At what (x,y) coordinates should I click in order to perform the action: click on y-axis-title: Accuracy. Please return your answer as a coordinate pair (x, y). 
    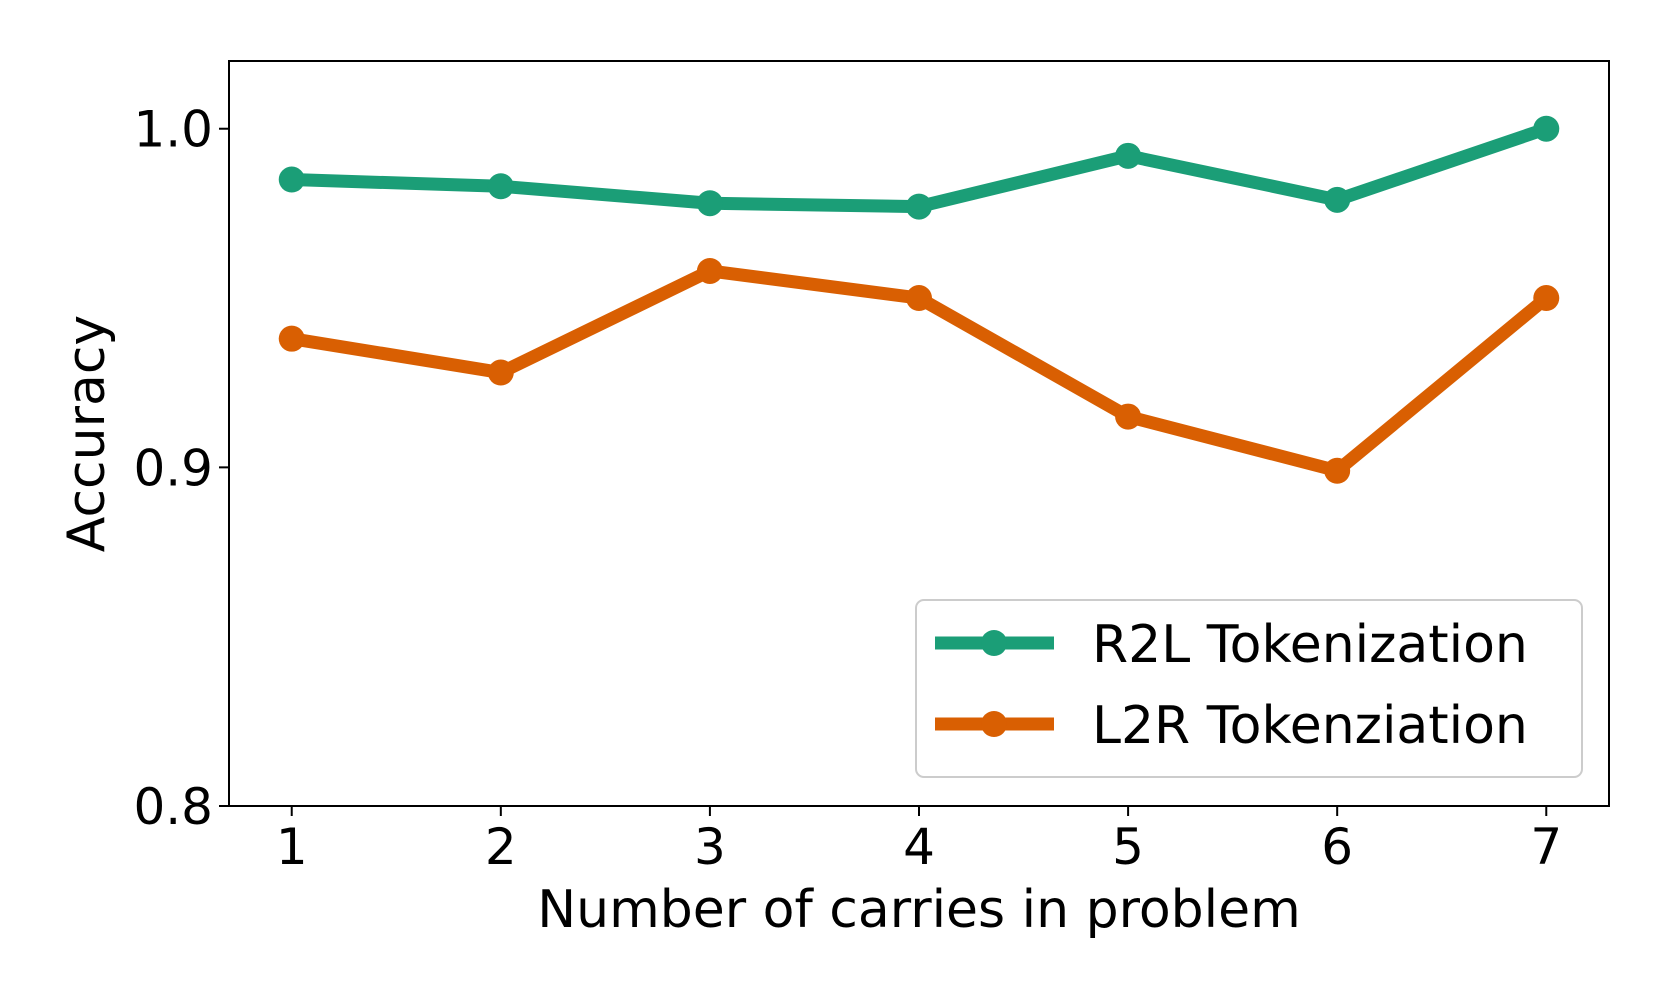
    Looking at the image, I should click on (87, 433).